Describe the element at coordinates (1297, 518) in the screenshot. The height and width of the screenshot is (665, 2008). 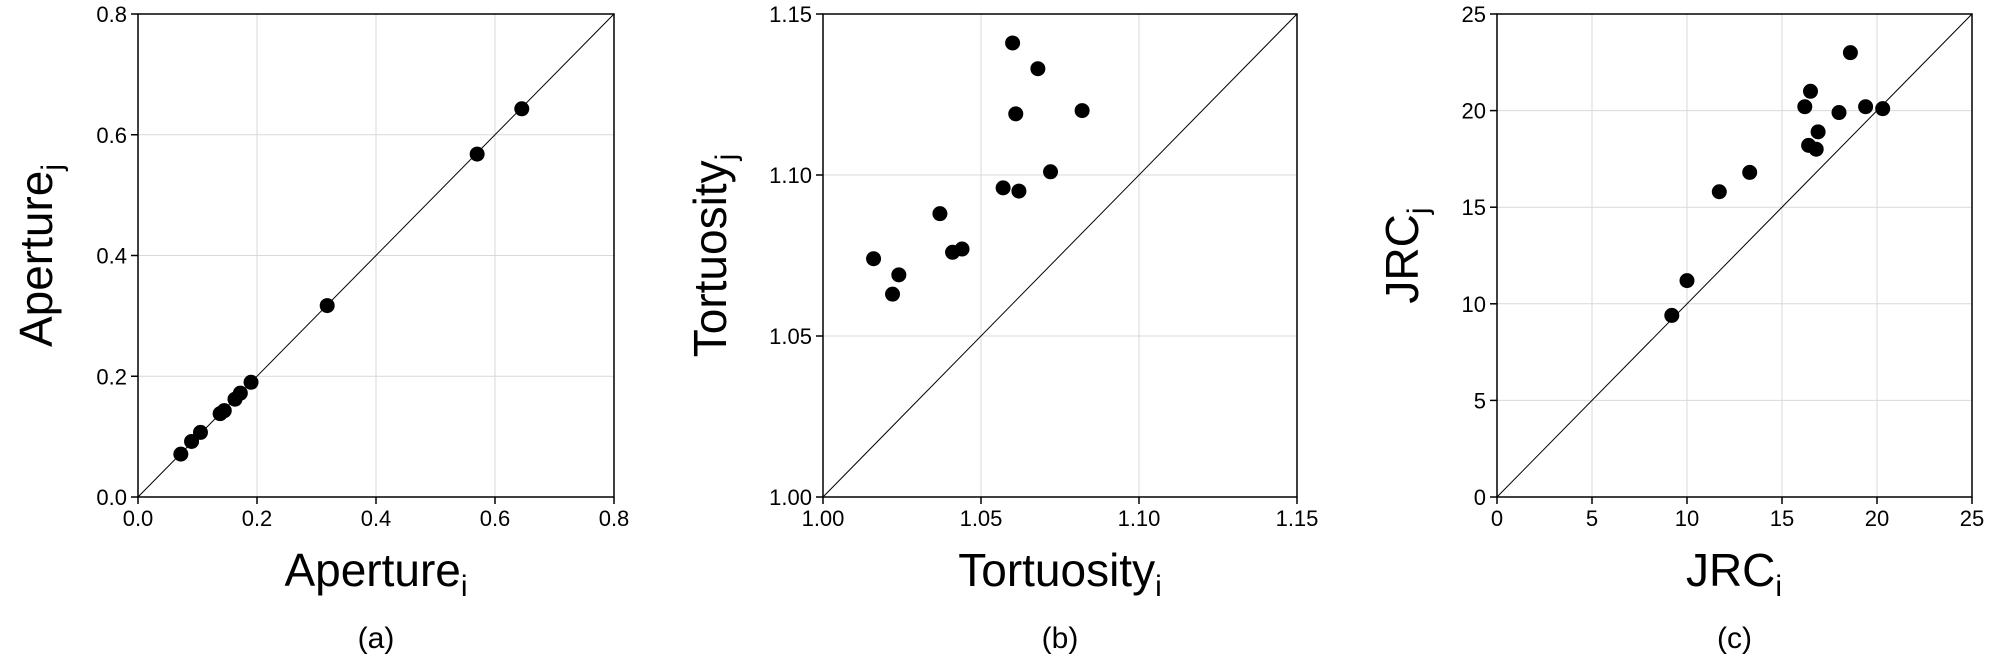
I see `x-tick-label: 1.15` at that location.